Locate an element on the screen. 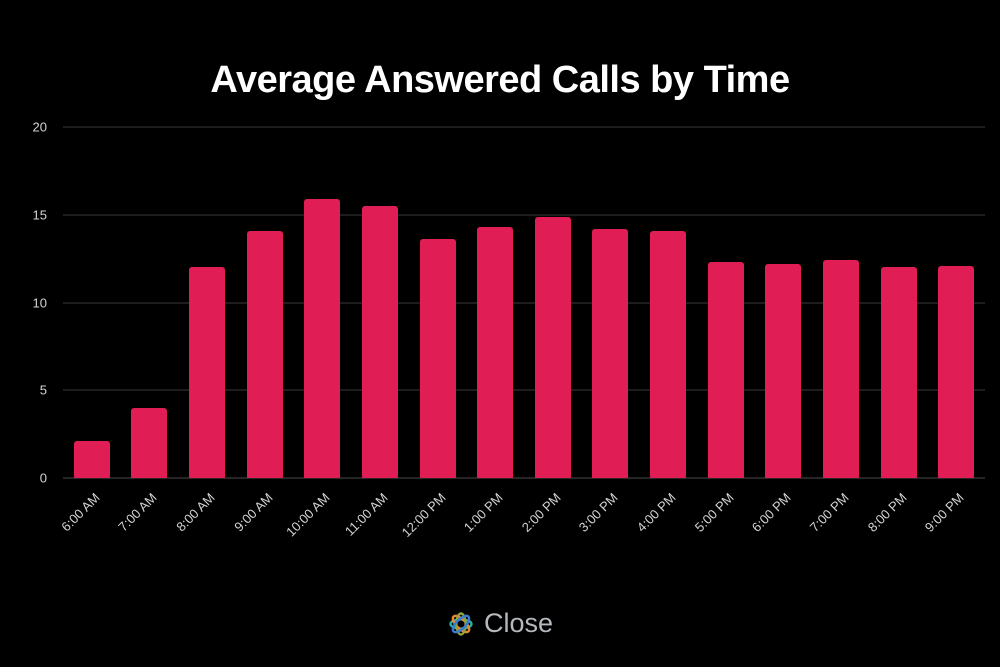 This screenshot has height=667, width=1000. x-tick-label: 1:00 PM is located at coordinates (483, 512).